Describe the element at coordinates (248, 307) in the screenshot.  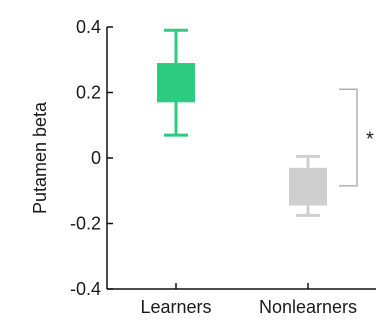
I see `x-tick-labels: Learners Nonlearners` at that location.